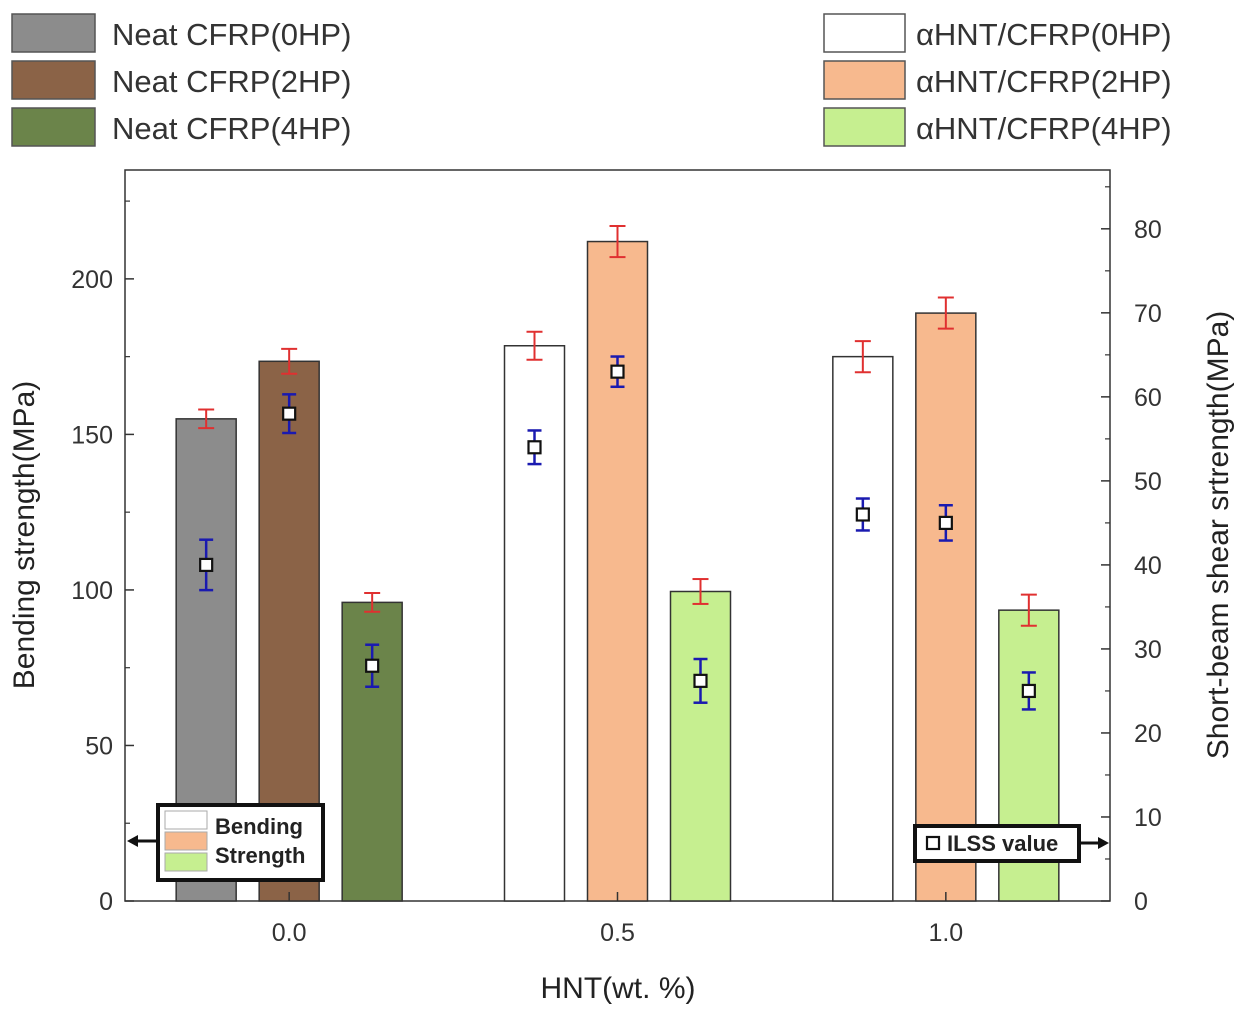  I want to click on left-arrow-icon, so click(132, 841).